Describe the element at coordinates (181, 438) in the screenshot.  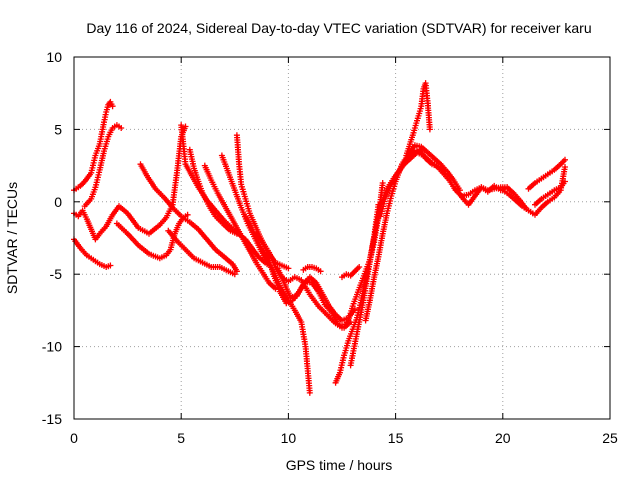
I see `x-tick-label: 5` at that location.